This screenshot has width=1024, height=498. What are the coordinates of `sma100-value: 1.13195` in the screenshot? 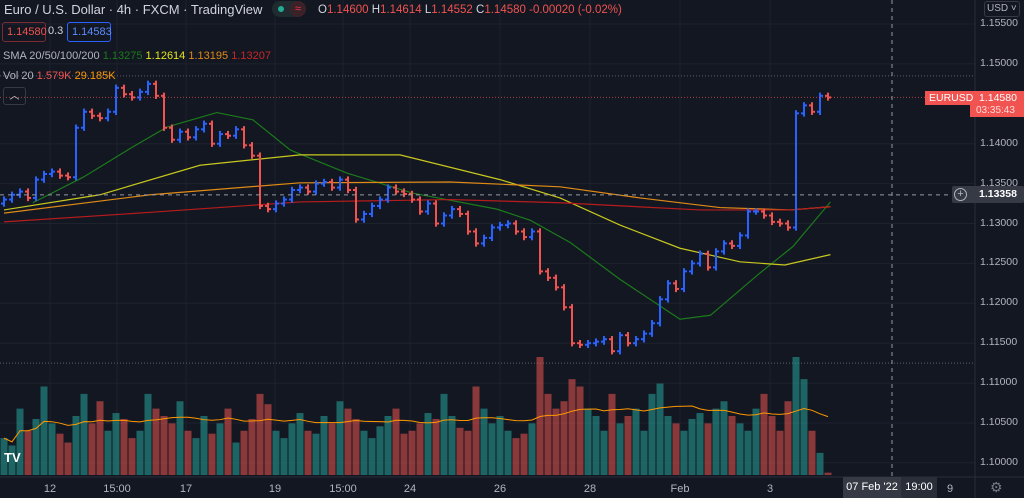 It's located at (208, 56).